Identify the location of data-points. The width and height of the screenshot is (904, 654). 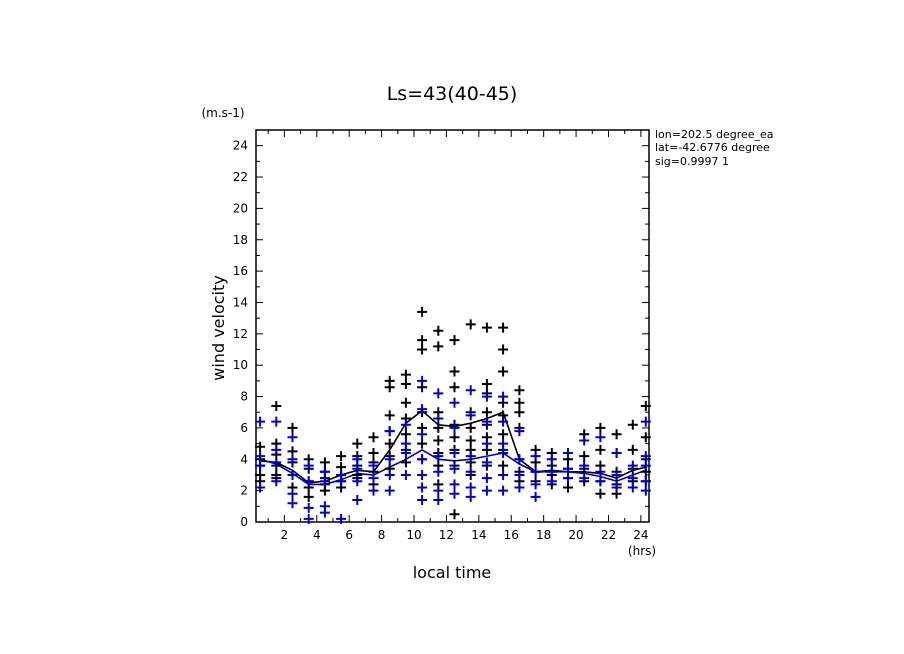
(453, 415).